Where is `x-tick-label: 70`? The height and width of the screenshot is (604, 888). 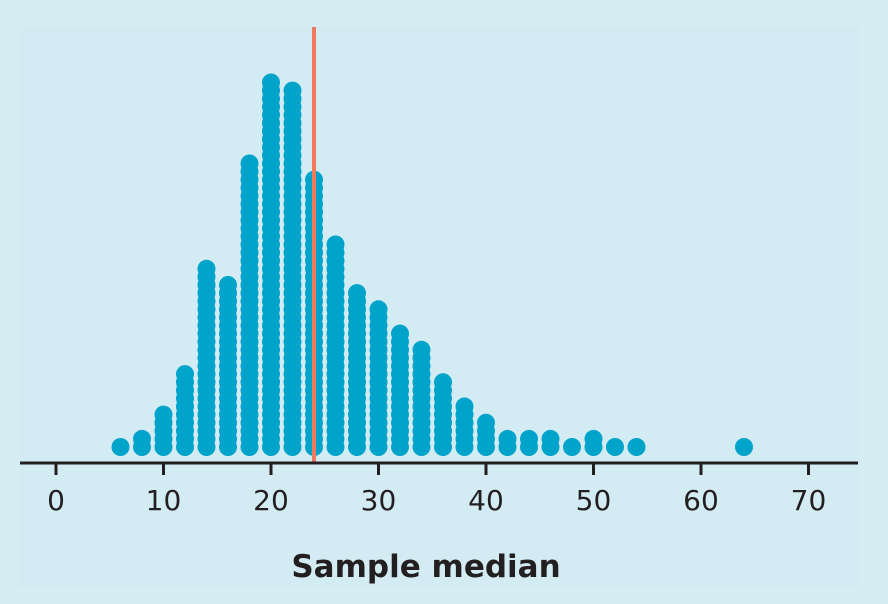
x-tick-label: 70 is located at coordinates (809, 500).